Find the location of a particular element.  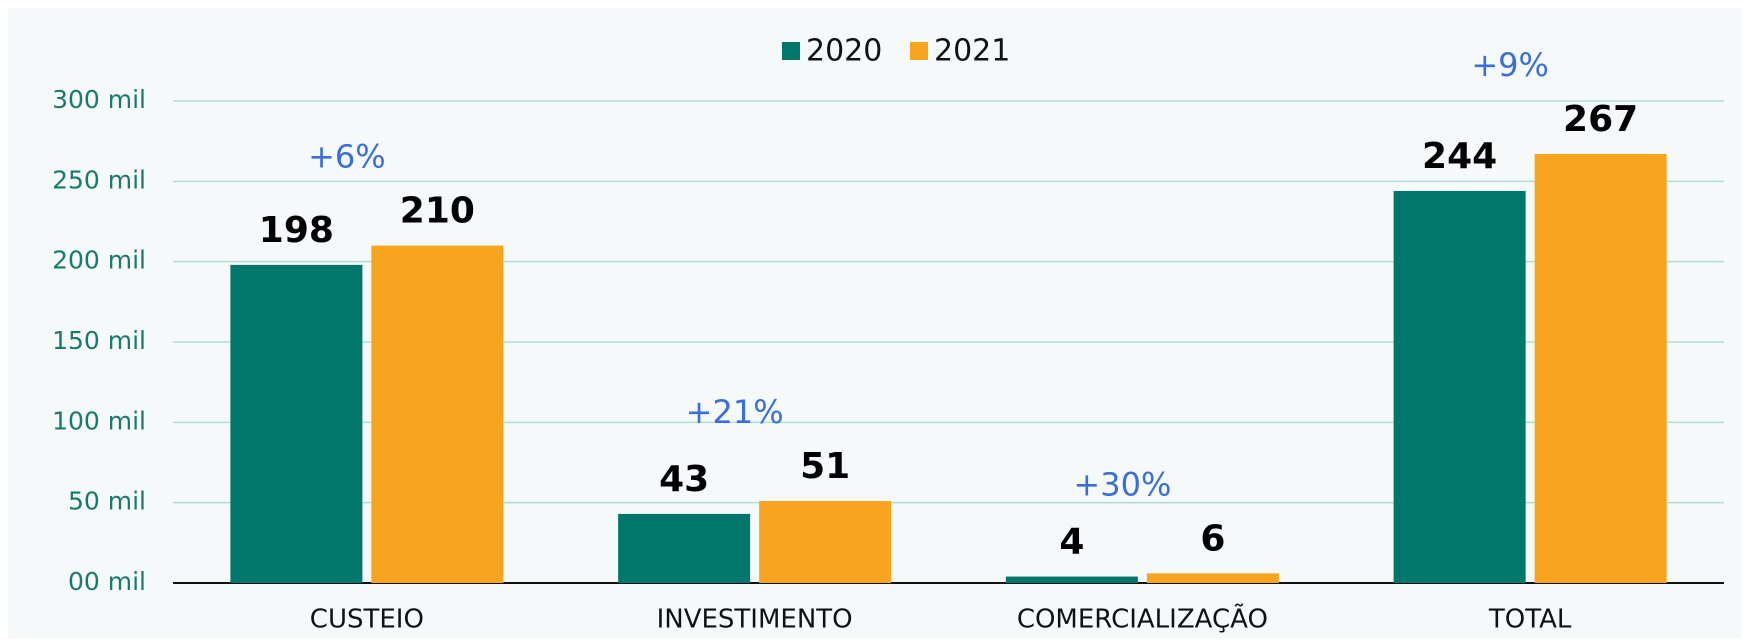

annotation: +9% is located at coordinates (1510, 65).